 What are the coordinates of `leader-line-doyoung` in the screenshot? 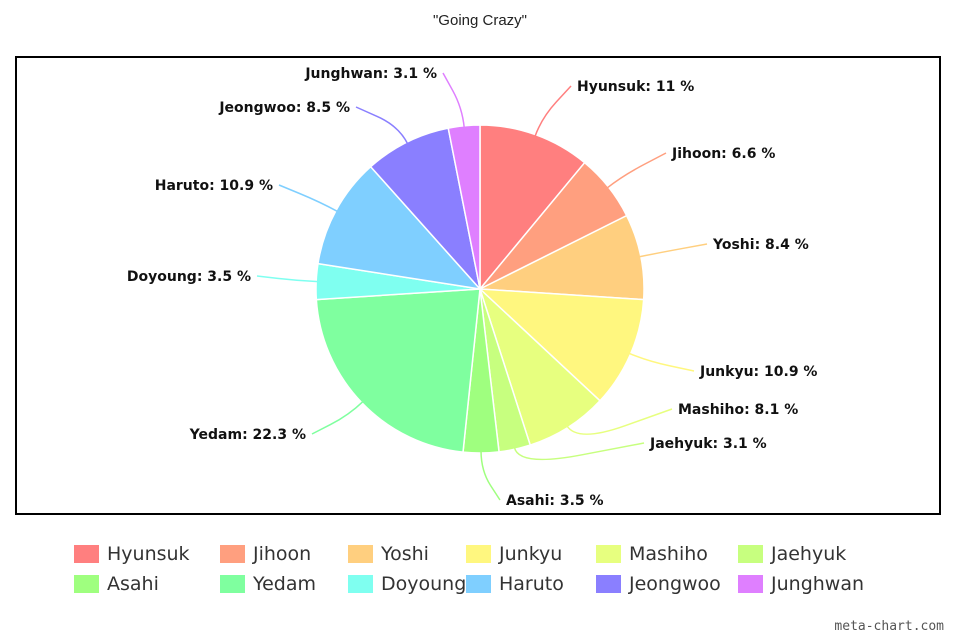 It's located at (287, 279).